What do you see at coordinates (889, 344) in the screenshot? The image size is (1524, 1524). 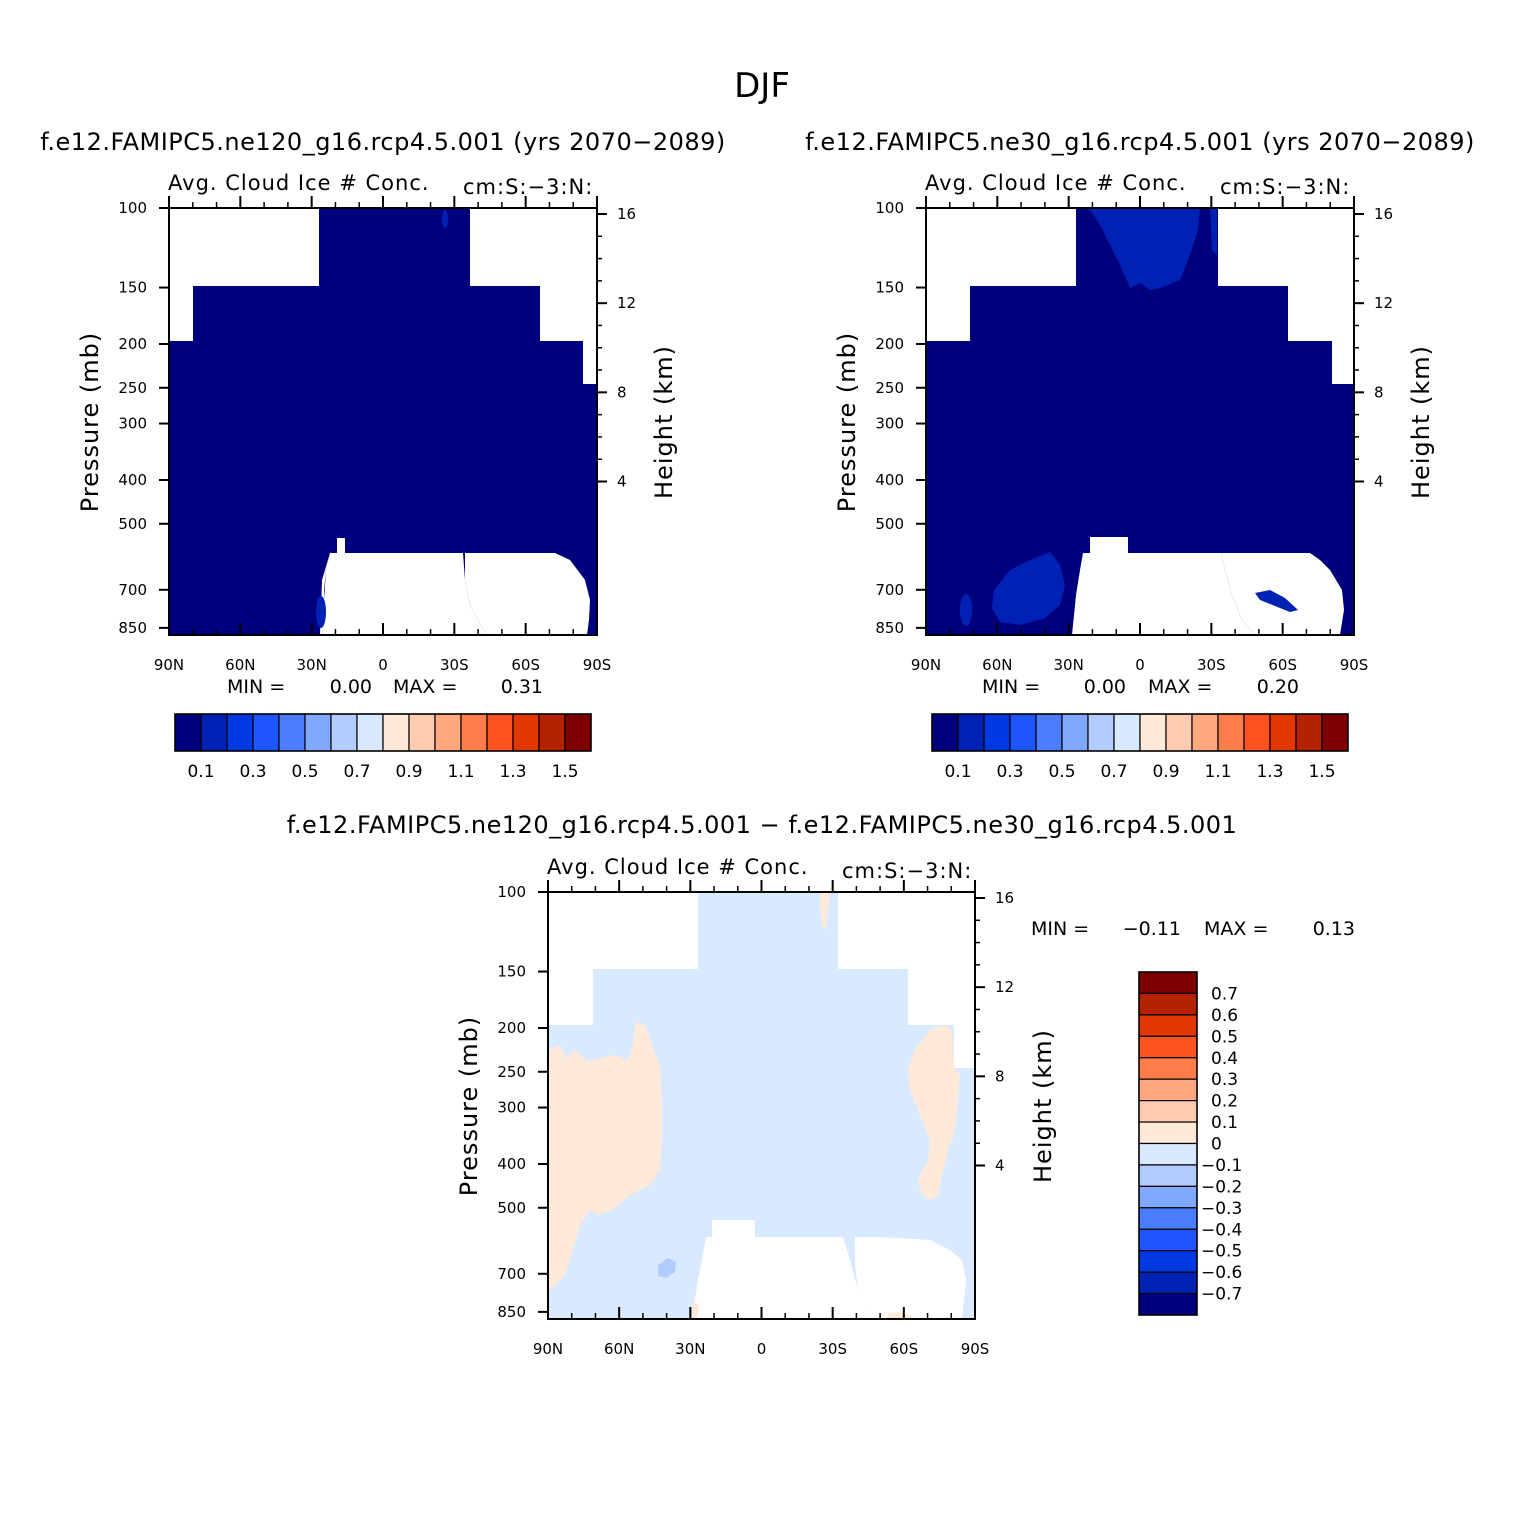 I see `y-tick-label: 200` at bounding box center [889, 344].